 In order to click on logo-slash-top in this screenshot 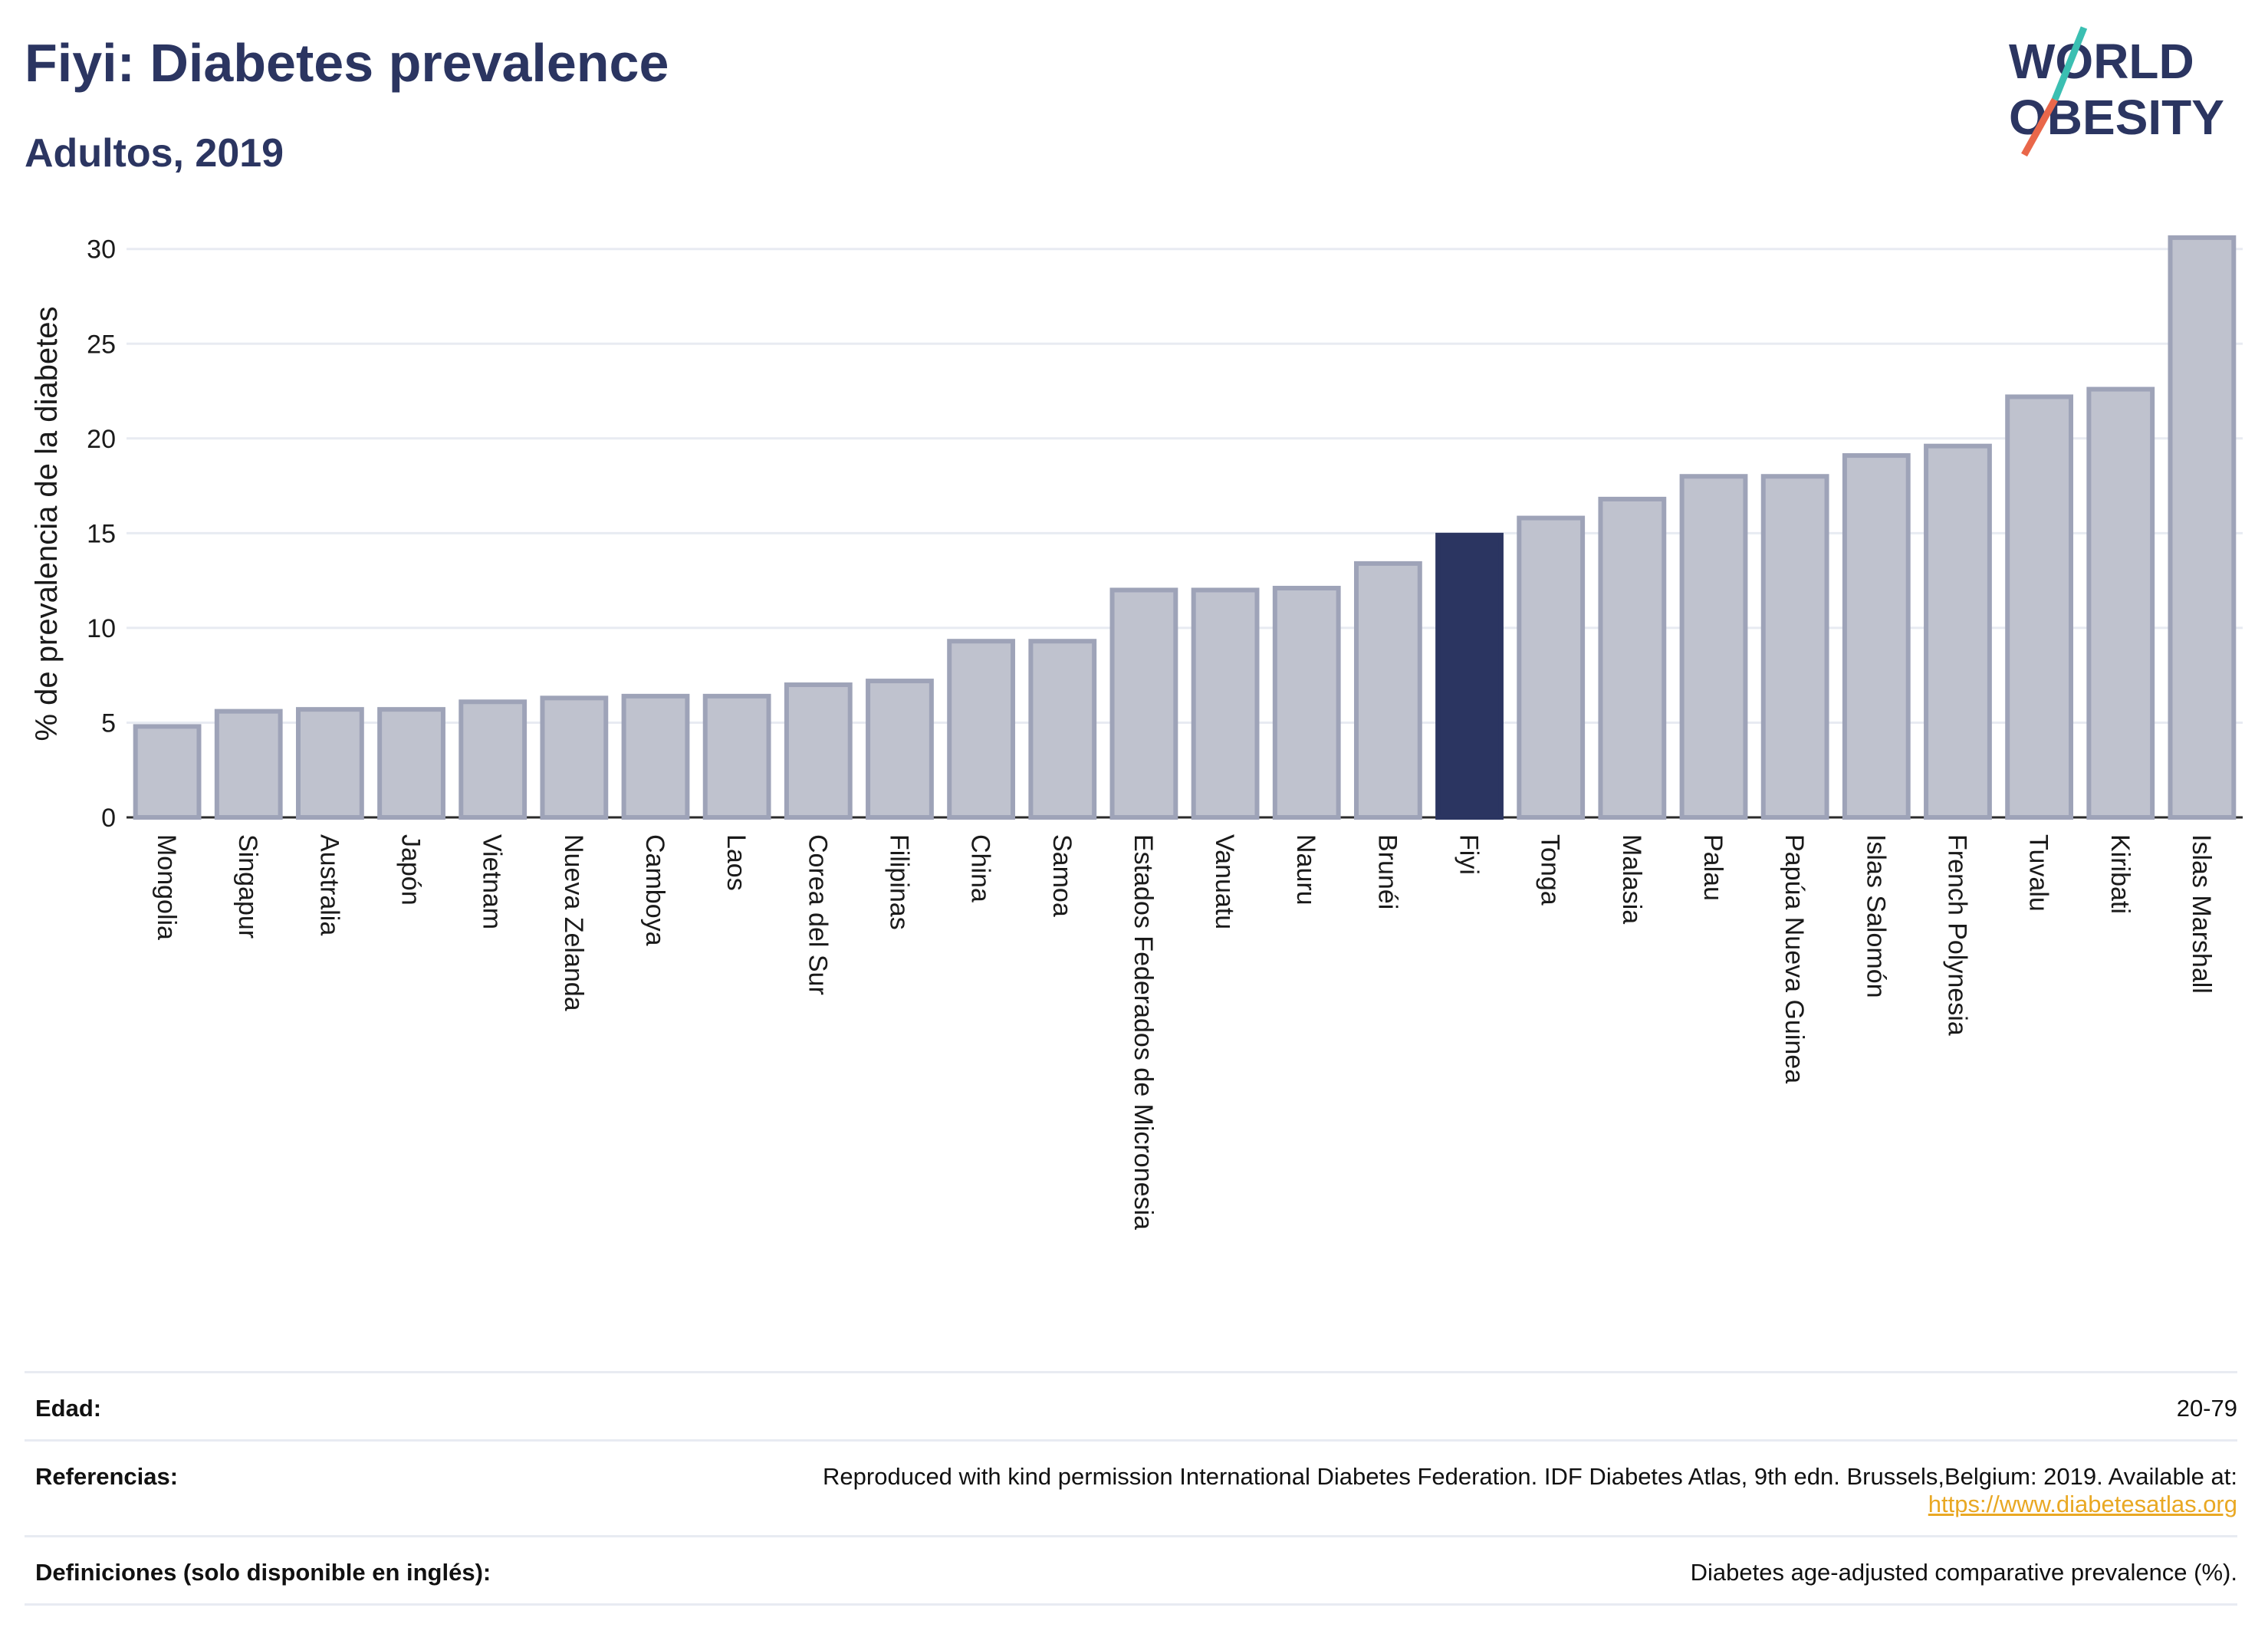, I will do `click(2069, 64)`.